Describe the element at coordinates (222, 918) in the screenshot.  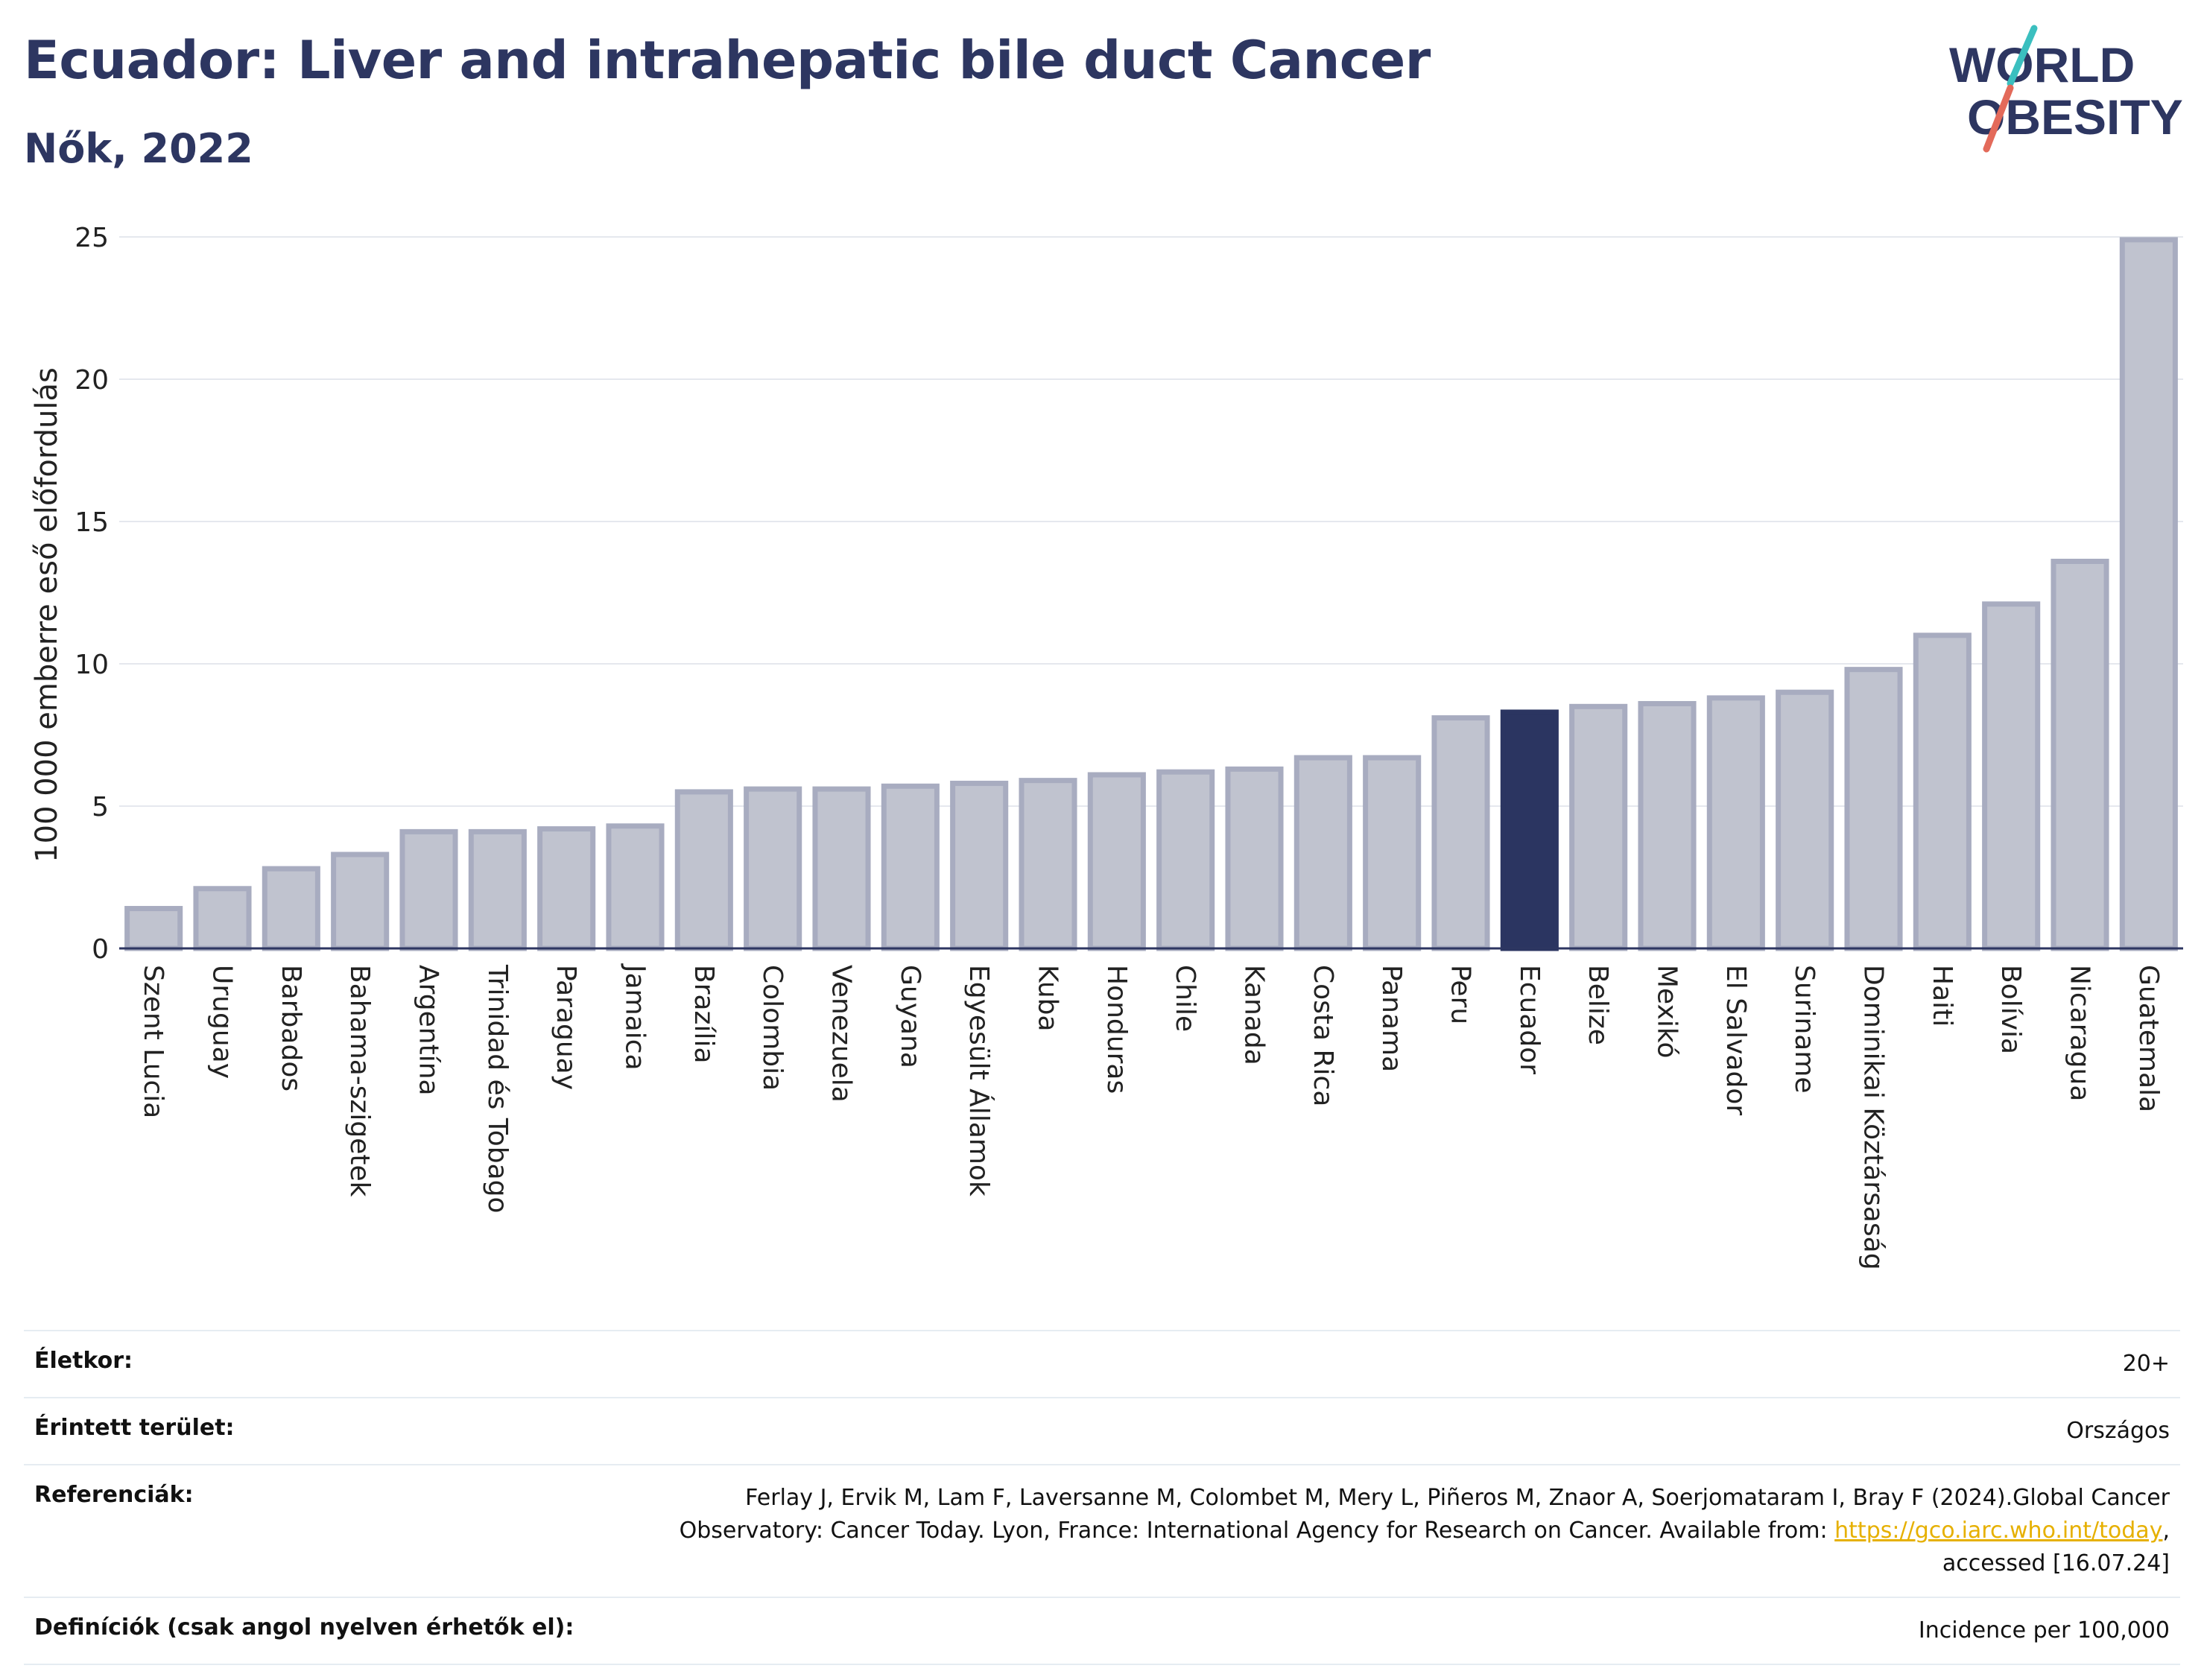
I see `bar-uruguay` at that location.